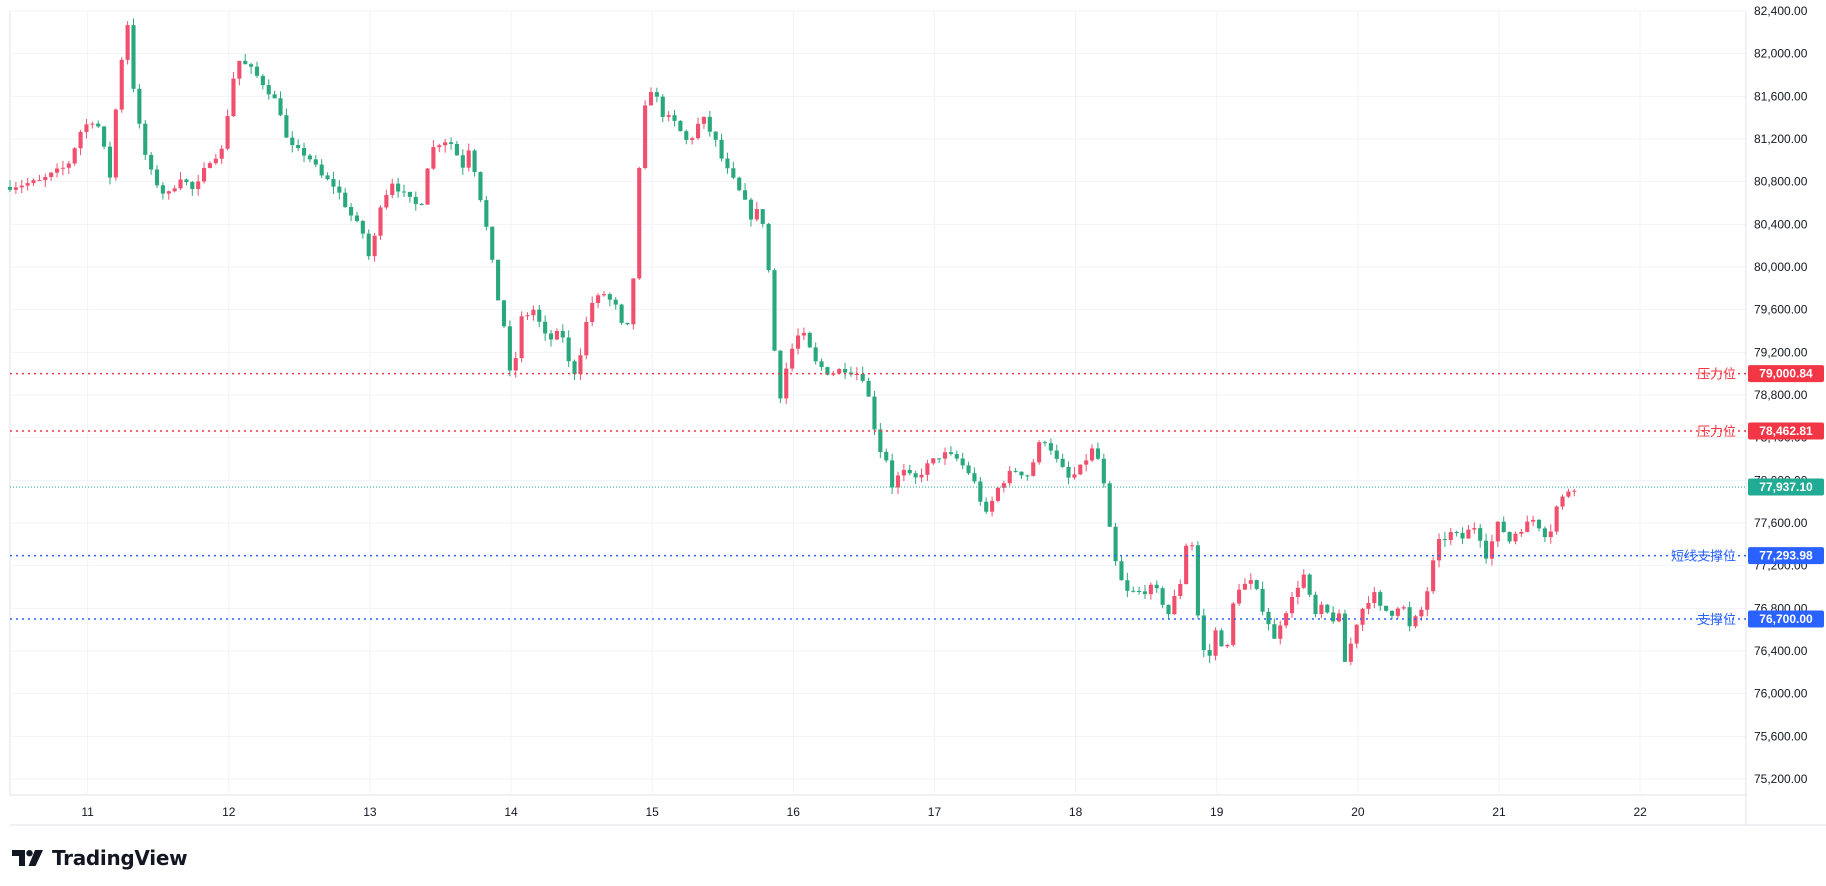 The image size is (1826, 886). What do you see at coordinates (1781, 395) in the screenshot?
I see `y-tick-label: 78,800.00` at bounding box center [1781, 395].